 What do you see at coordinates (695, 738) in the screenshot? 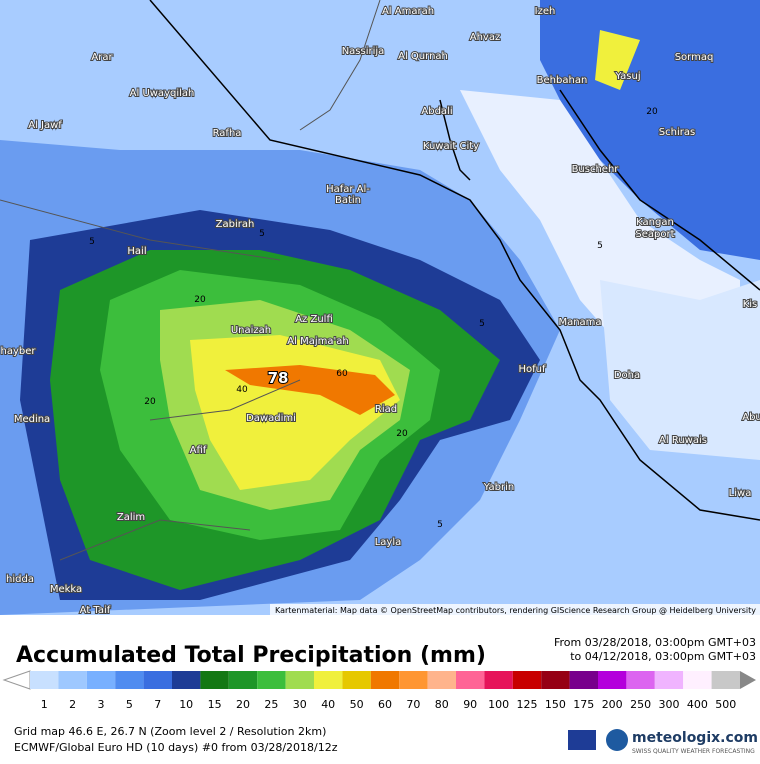
I see `brand: meteologix.com` at bounding box center [695, 738].